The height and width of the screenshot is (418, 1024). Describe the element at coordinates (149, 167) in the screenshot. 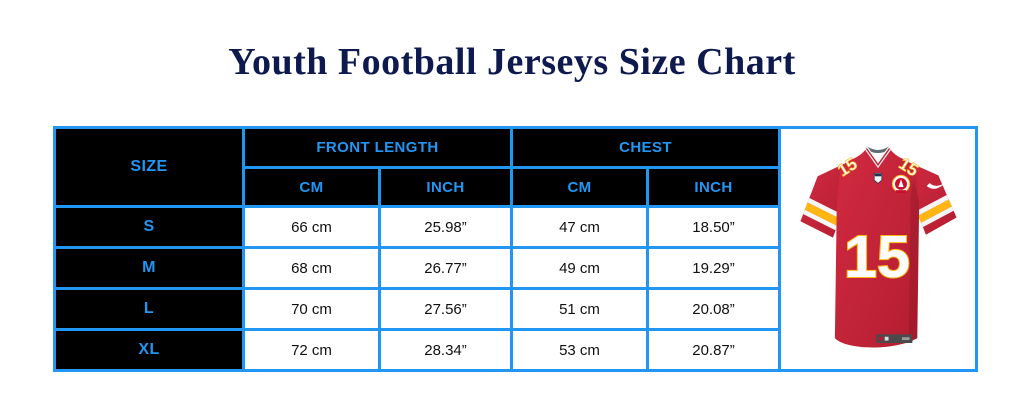

I see `size-column-header: SIZE` at that location.